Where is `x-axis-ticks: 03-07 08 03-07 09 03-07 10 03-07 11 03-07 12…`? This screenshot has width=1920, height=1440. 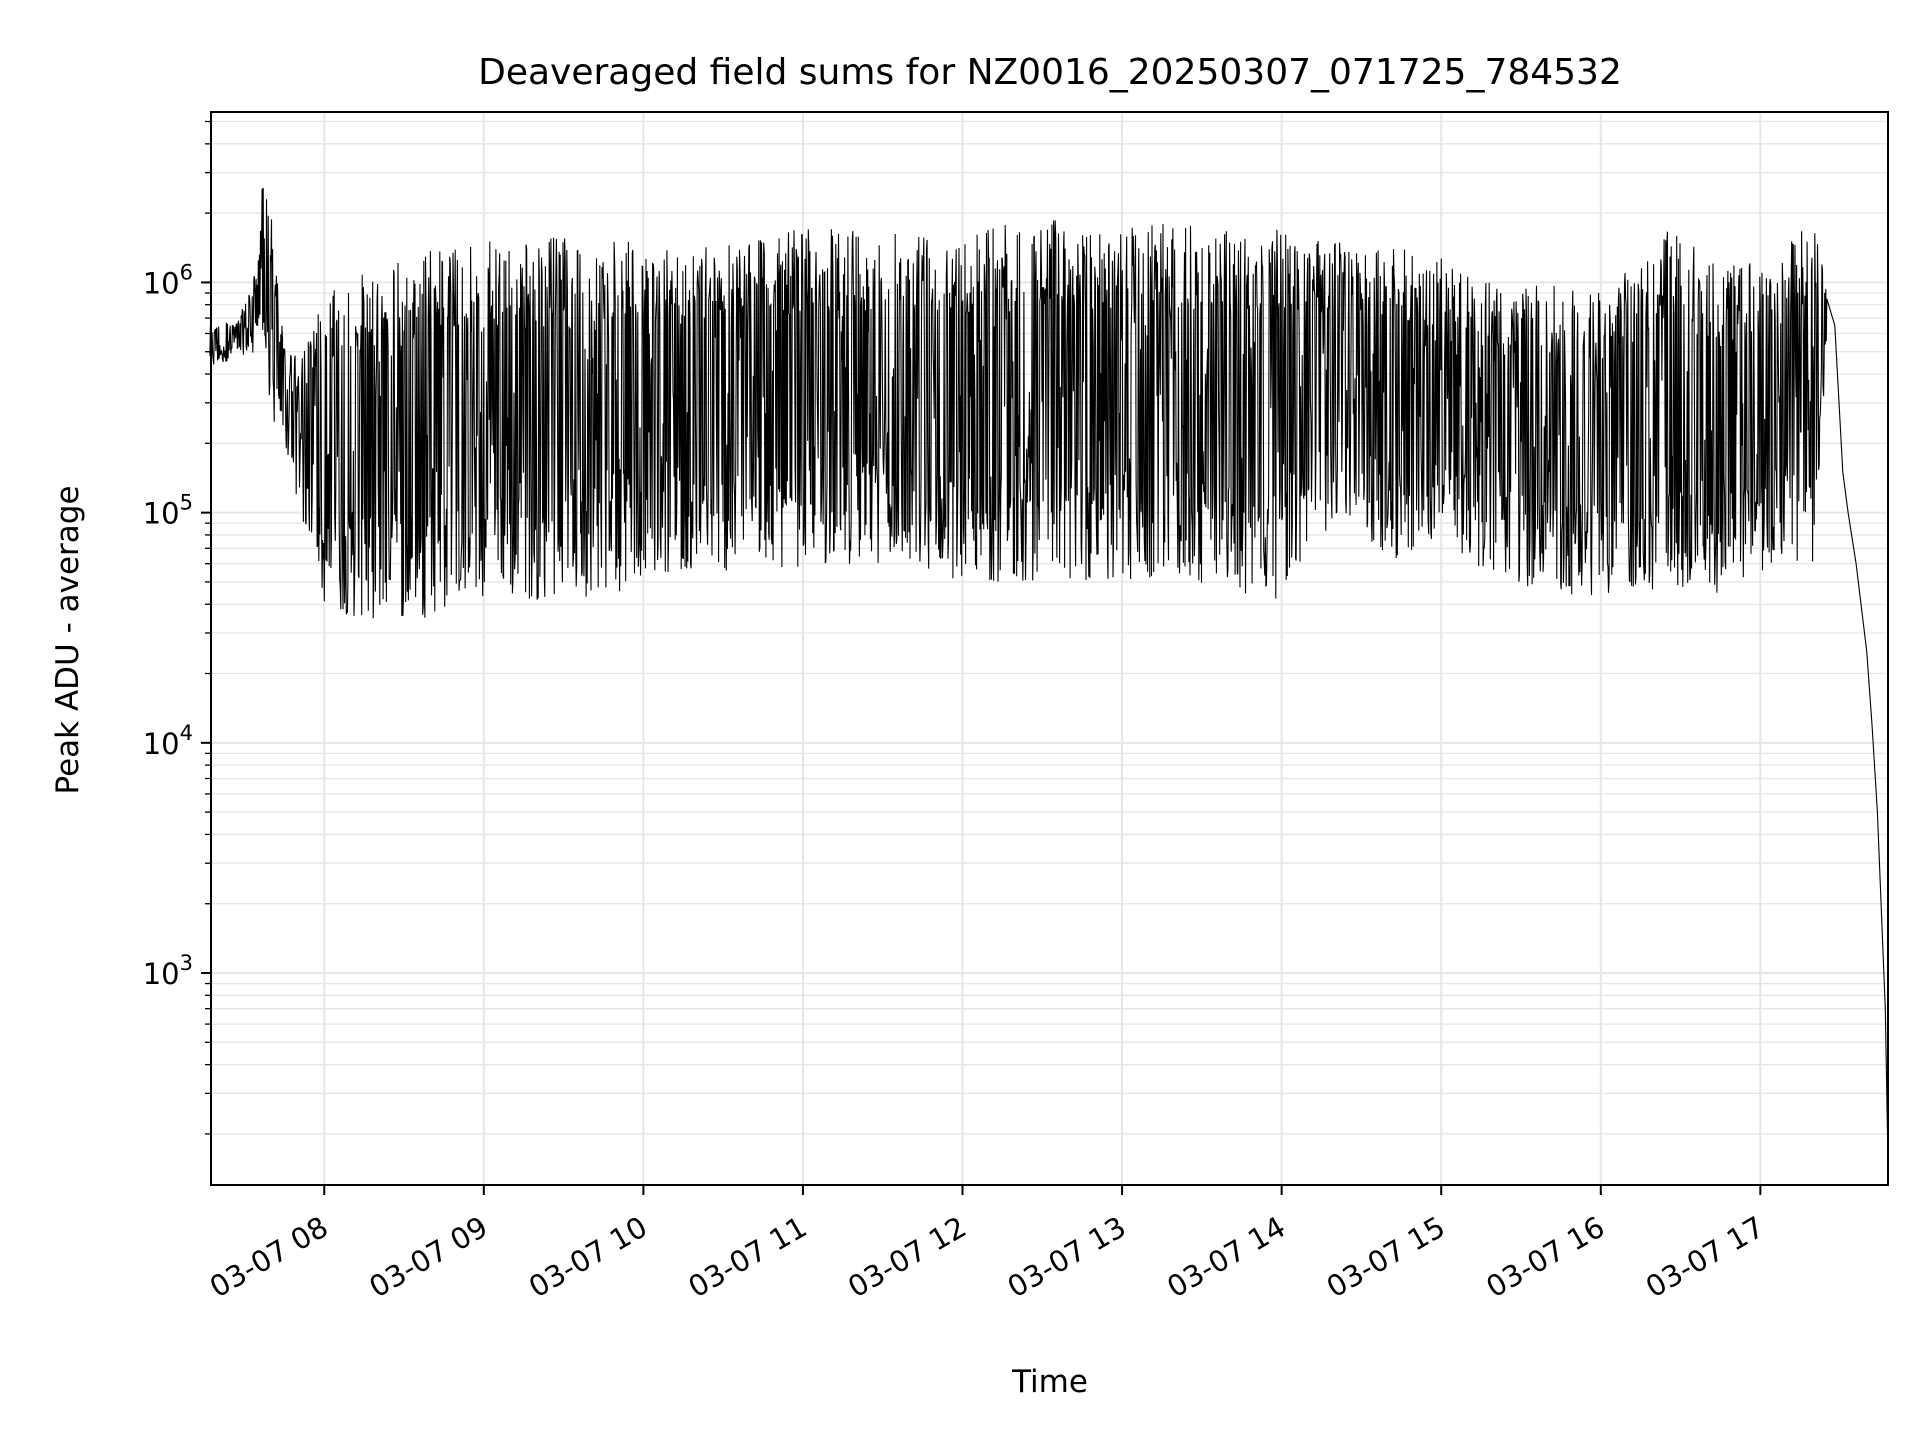
x-axis-ticks: 03-07 08 03-07 09 03-07 10 03-07 11 03-07 12… is located at coordinates (987, 1244).